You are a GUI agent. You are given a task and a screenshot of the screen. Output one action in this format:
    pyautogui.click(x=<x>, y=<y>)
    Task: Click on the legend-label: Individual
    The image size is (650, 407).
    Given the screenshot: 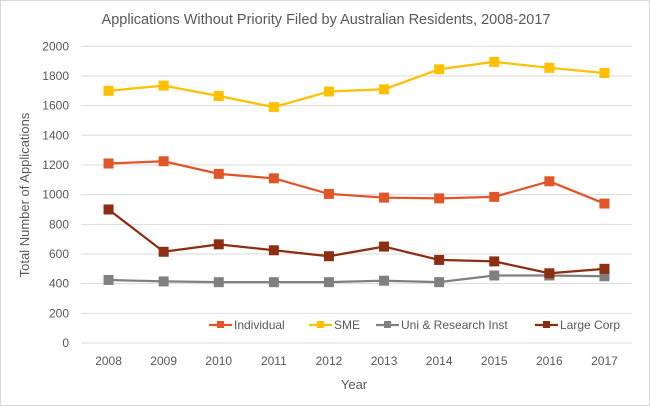 What is the action you would take?
    pyautogui.click(x=259, y=325)
    